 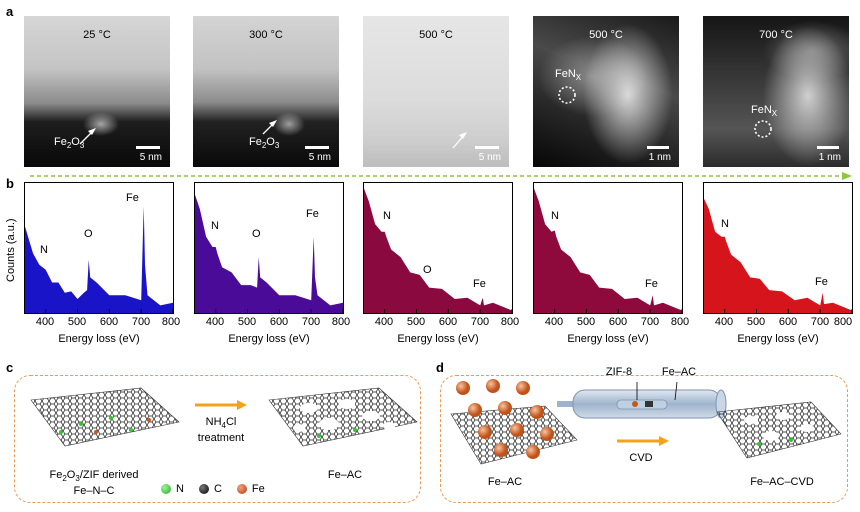 What do you see at coordinates (97, 91) in the screenshot?
I see `micrograph-25c: 25 °C Fe2O3 5 nm` at bounding box center [97, 91].